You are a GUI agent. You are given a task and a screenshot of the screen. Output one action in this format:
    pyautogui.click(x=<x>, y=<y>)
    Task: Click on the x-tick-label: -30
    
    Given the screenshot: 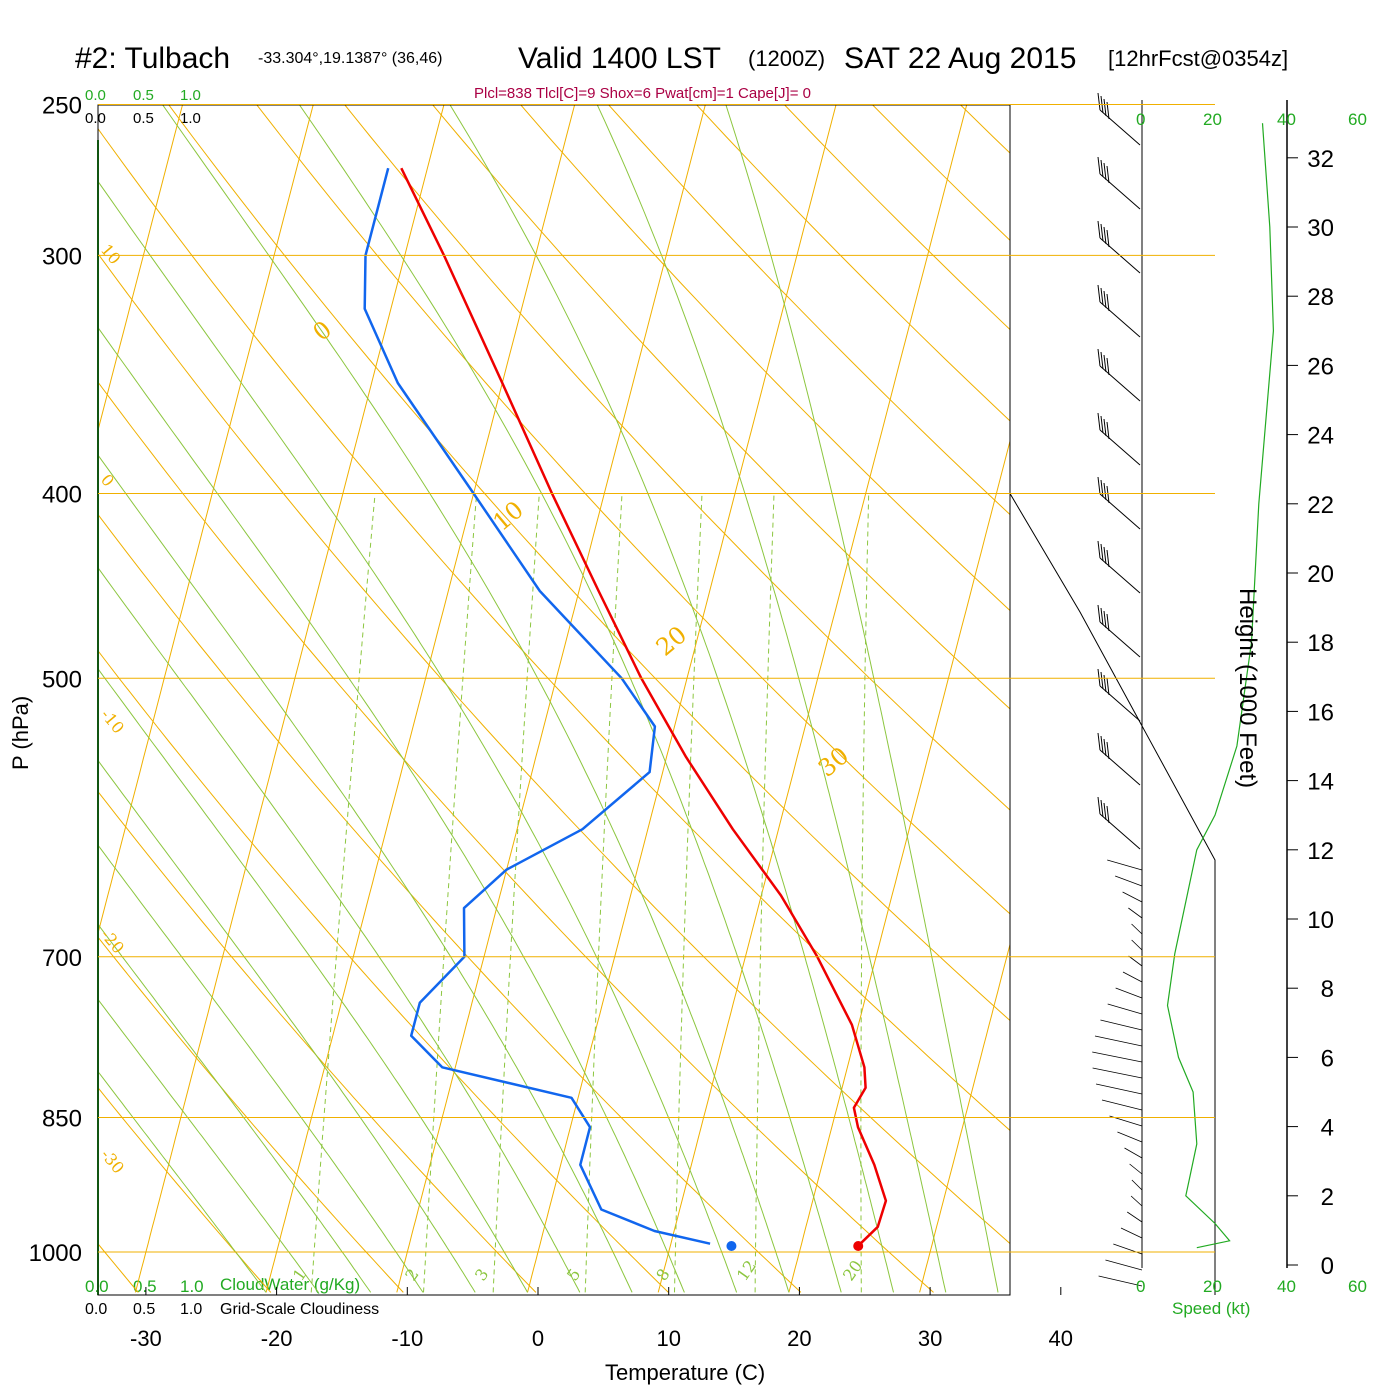 What is the action you would take?
    pyautogui.click(x=146, y=1338)
    